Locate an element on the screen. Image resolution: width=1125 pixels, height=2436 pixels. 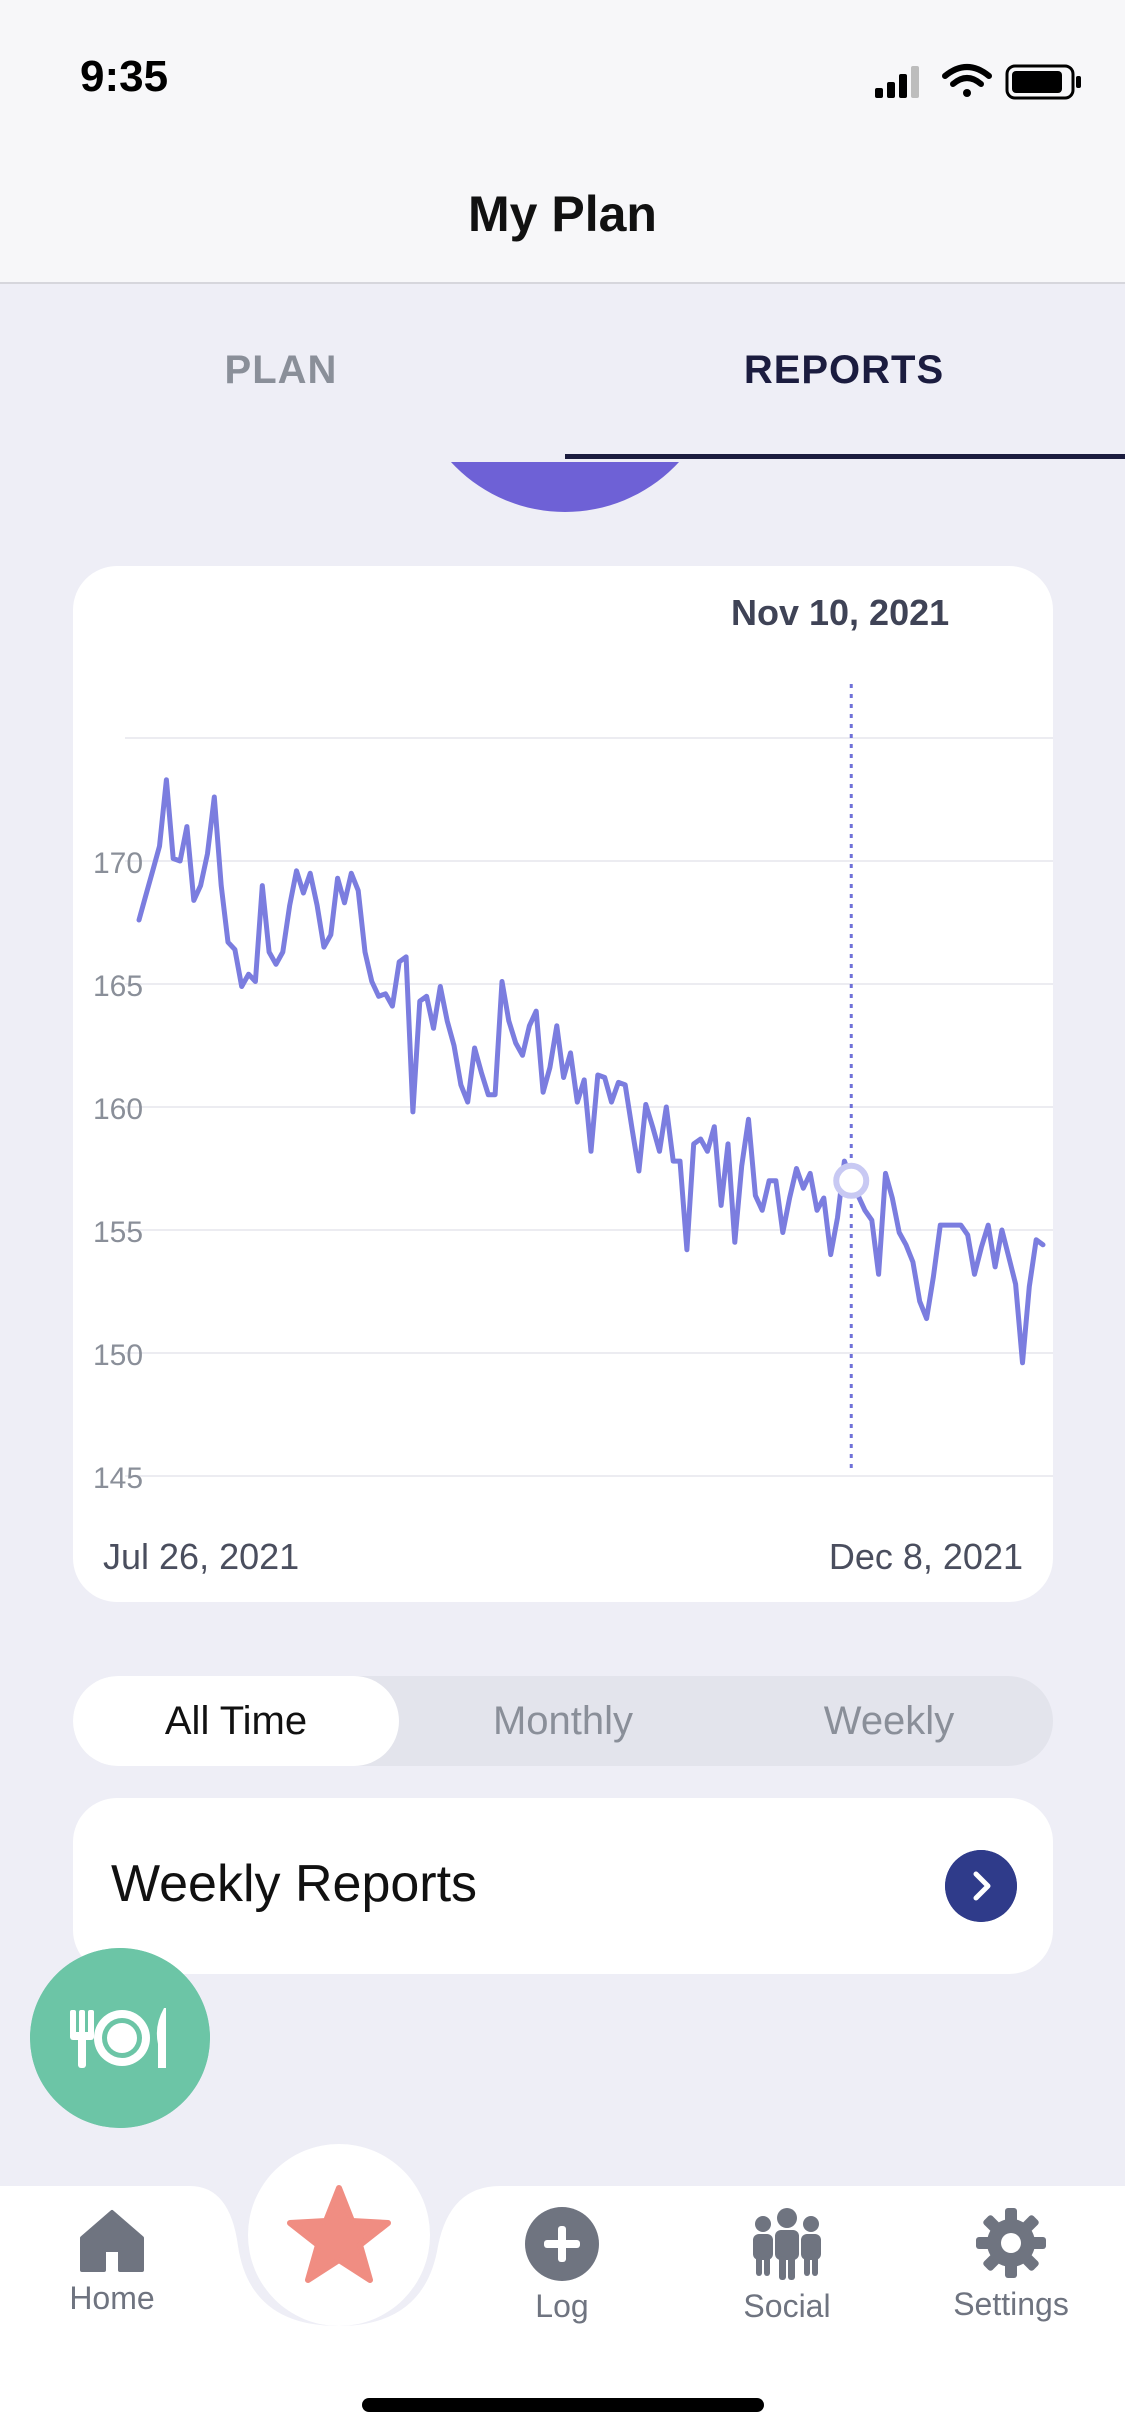
page-title: My Plan is located at coordinates (562, 214).